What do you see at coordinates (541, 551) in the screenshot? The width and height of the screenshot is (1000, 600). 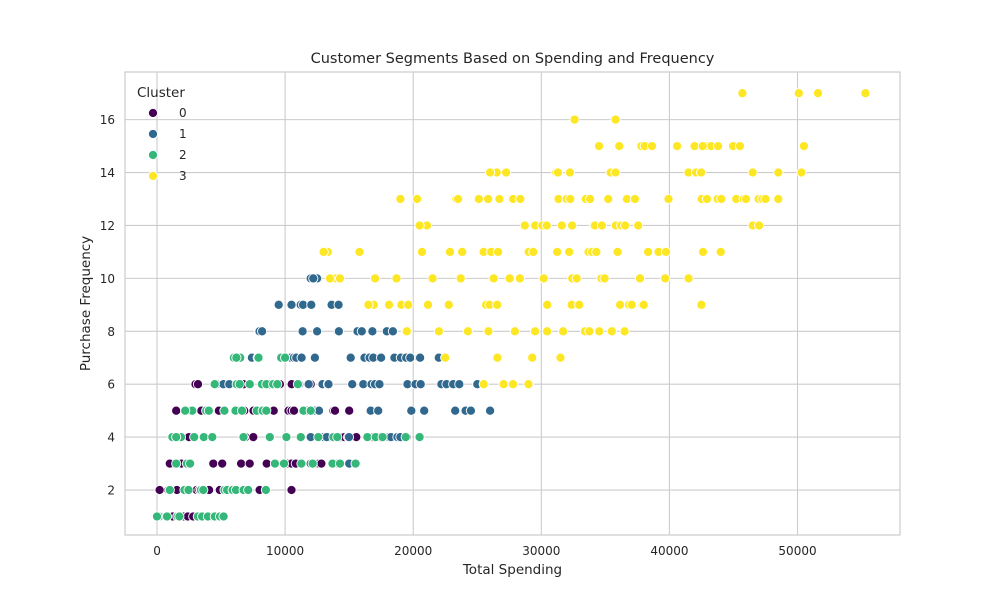 I see `x-tick-label: 30000` at bounding box center [541, 551].